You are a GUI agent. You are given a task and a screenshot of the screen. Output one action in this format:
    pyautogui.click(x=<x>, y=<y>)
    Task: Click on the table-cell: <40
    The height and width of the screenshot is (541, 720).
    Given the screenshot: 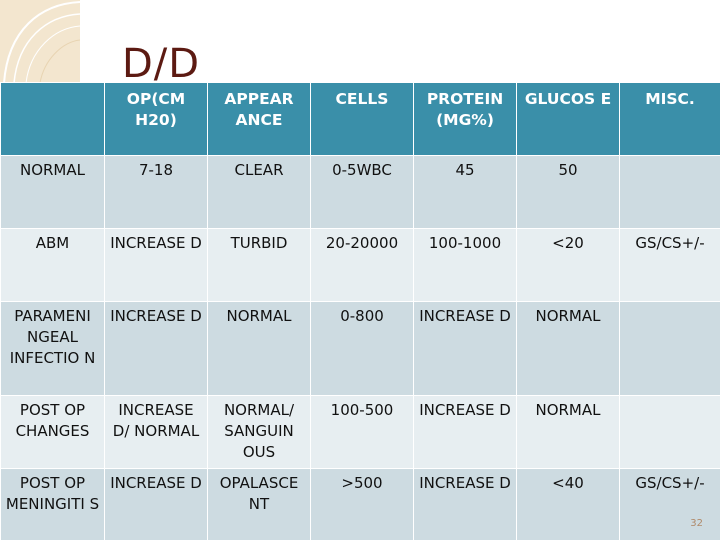 What is the action you would take?
    pyautogui.click(x=568, y=505)
    